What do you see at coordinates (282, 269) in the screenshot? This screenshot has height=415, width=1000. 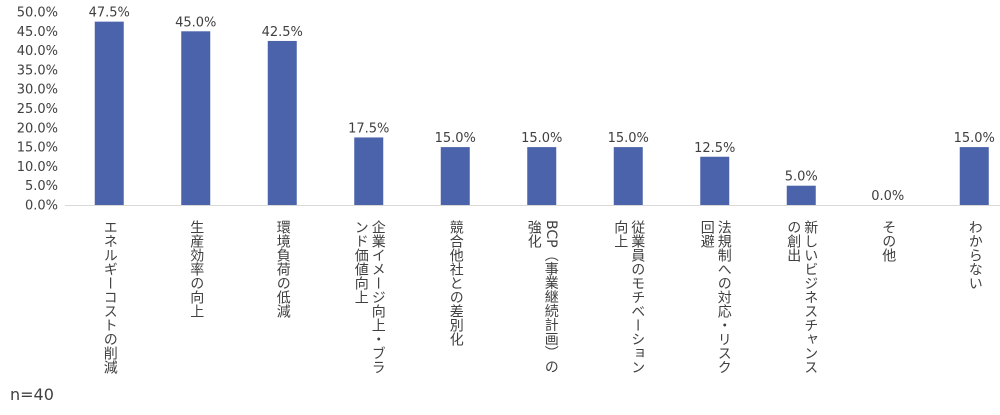 I see `category-label: 環境負荷の低減` at bounding box center [282, 269].